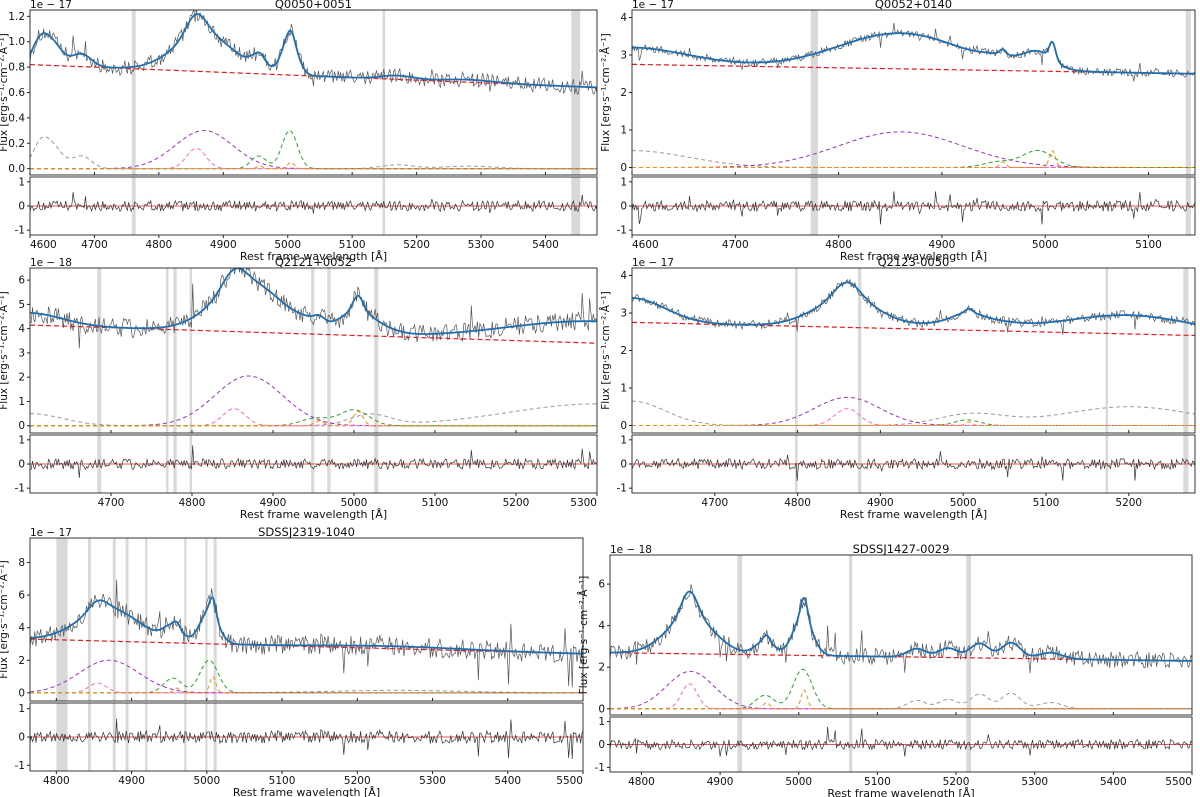  I want to click on y-tick-label: 0.0, so click(16, 169).